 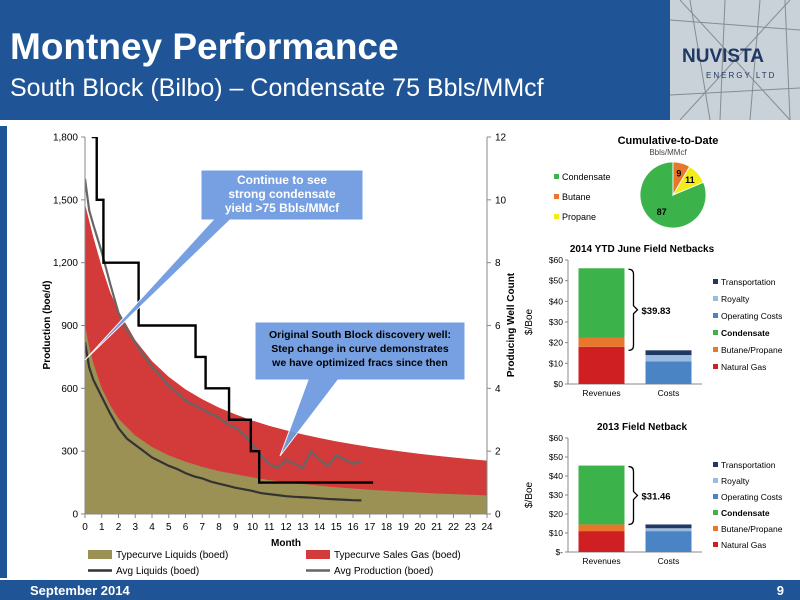 What do you see at coordinates (501, 138) in the screenshot?
I see `y2-tick-label: 12` at bounding box center [501, 138].